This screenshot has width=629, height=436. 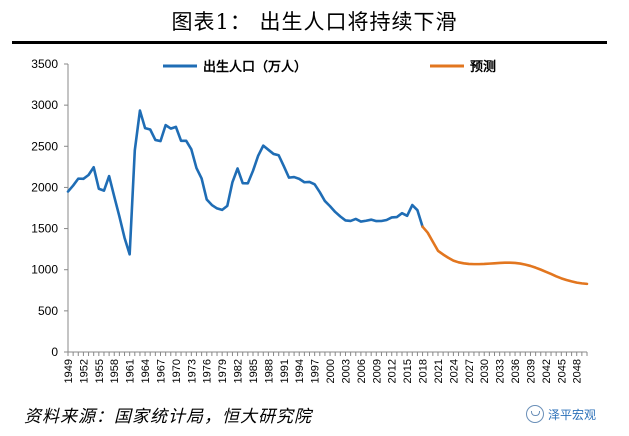 What do you see at coordinates (115, 371) in the screenshot?
I see `x-tick-label: 1958` at bounding box center [115, 371].